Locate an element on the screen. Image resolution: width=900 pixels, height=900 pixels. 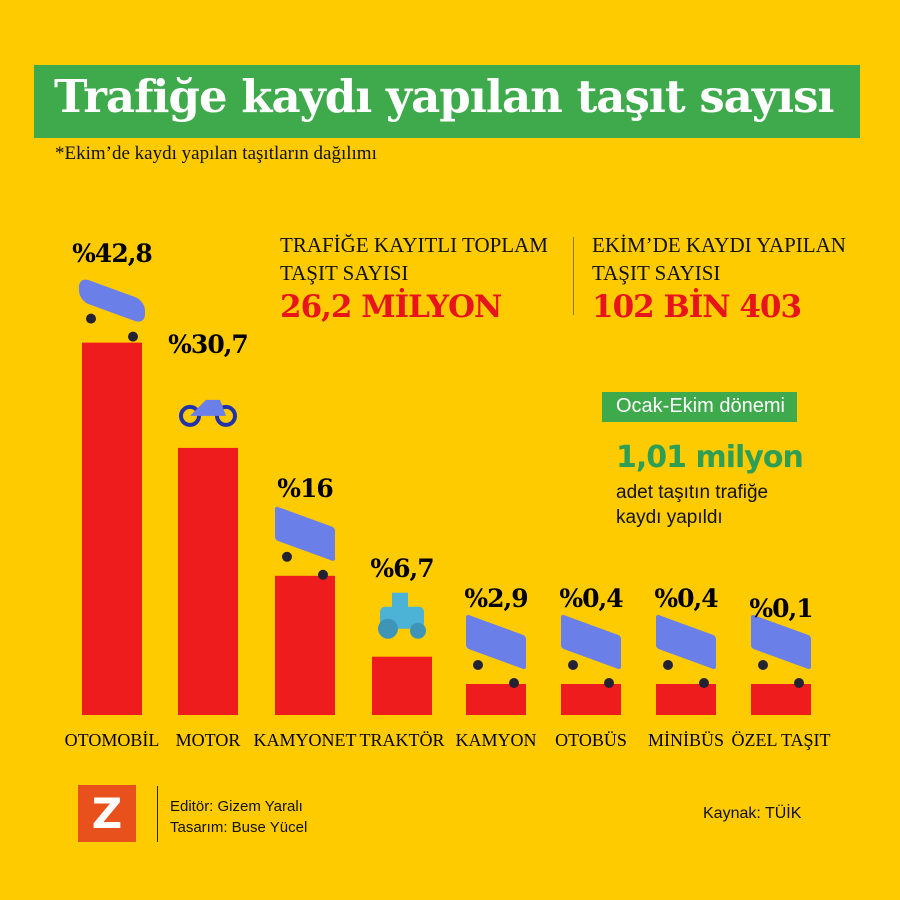
stat-value: 102 BİN 403 is located at coordinates (697, 307).